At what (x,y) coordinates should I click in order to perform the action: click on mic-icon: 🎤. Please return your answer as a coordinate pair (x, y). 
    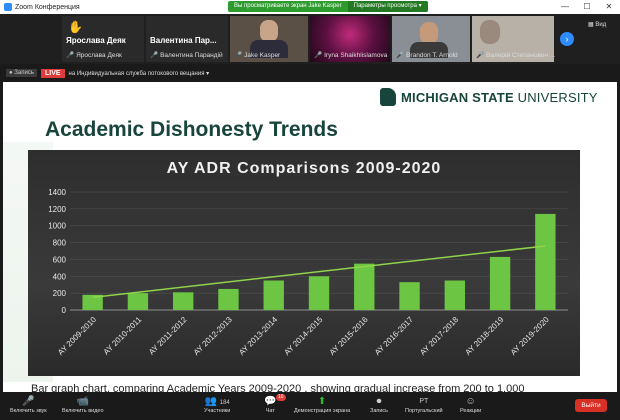
    Looking at the image, I should click on (28, 401).